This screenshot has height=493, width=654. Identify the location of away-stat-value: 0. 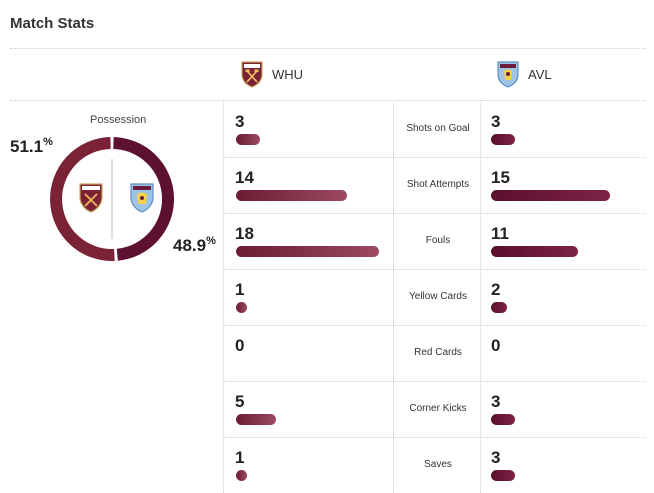
(496, 345).